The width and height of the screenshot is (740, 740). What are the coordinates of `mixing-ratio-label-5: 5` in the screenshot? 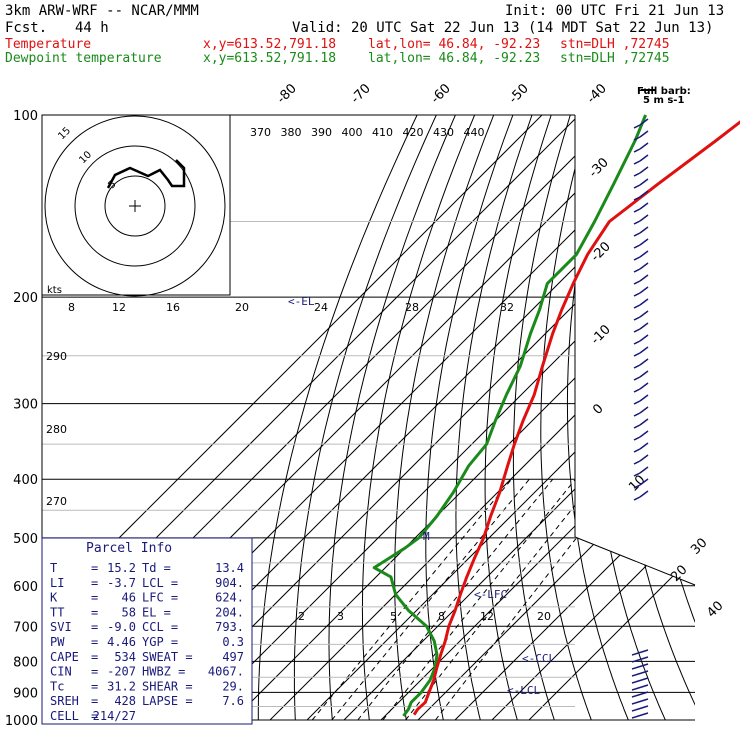 It's located at (393, 616).